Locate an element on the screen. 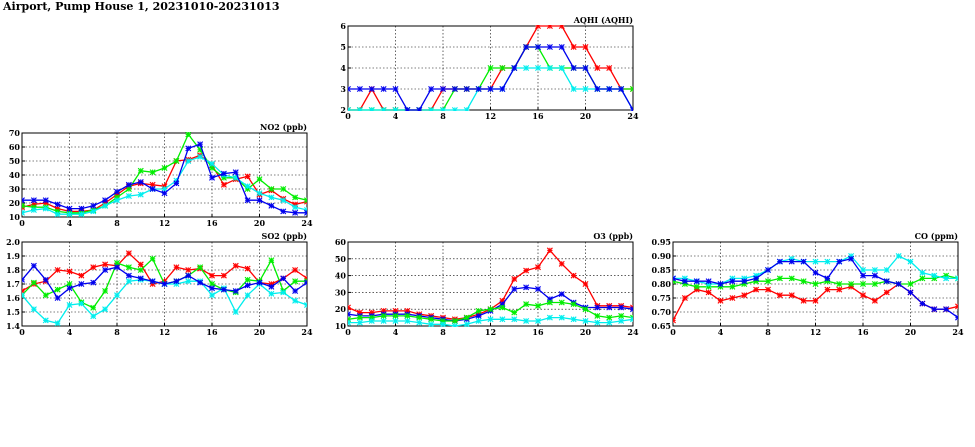  no2-ytick-label: 10 is located at coordinates (15, 217).